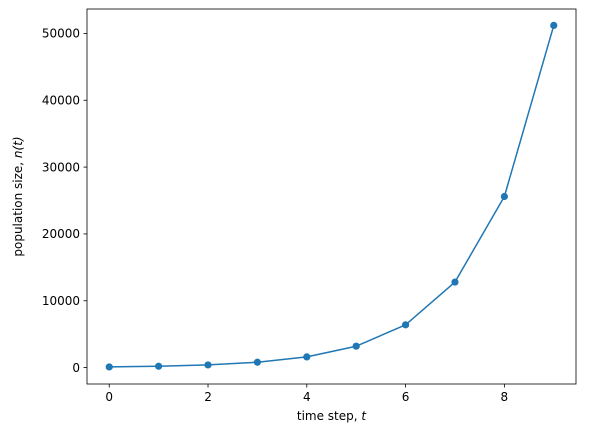 This screenshot has height=440, width=593. I want to click on y-axis-label: population size, n(t), so click(18, 196).